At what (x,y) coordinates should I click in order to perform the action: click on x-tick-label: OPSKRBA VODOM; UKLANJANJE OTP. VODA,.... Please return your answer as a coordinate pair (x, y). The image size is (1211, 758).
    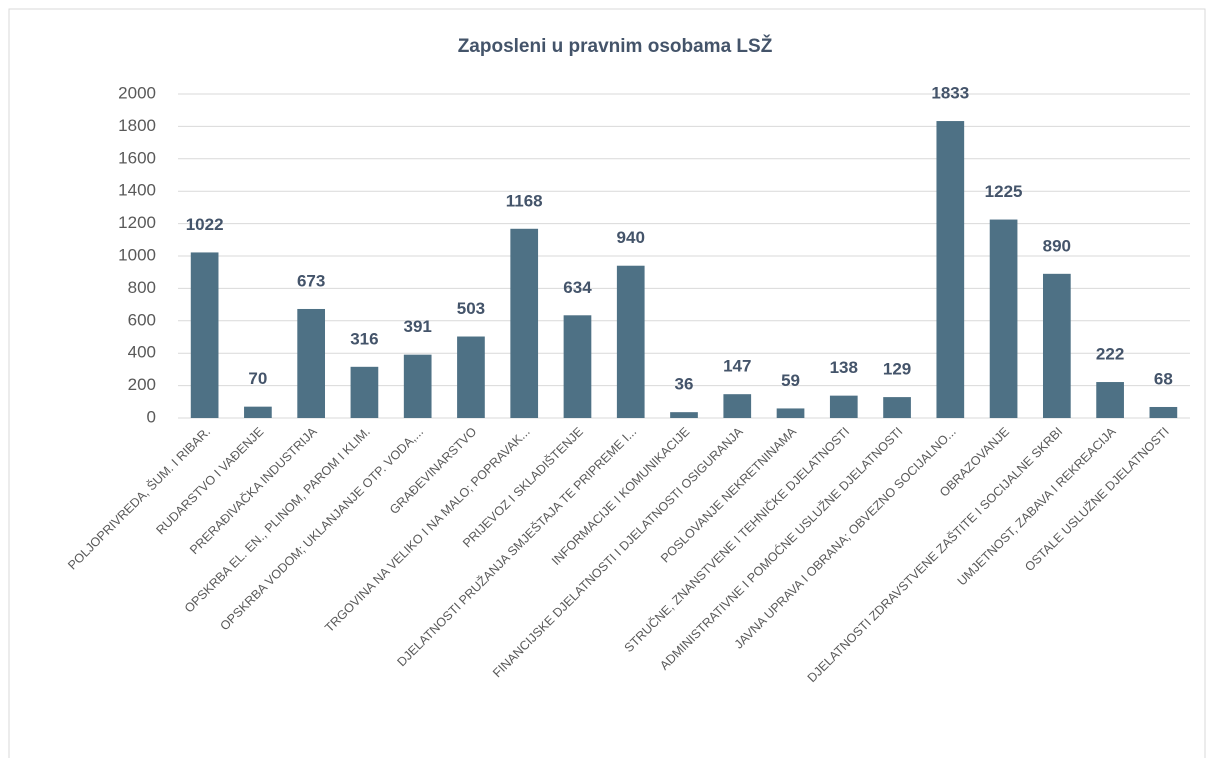
    Looking at the image, I should click on (321, 529).